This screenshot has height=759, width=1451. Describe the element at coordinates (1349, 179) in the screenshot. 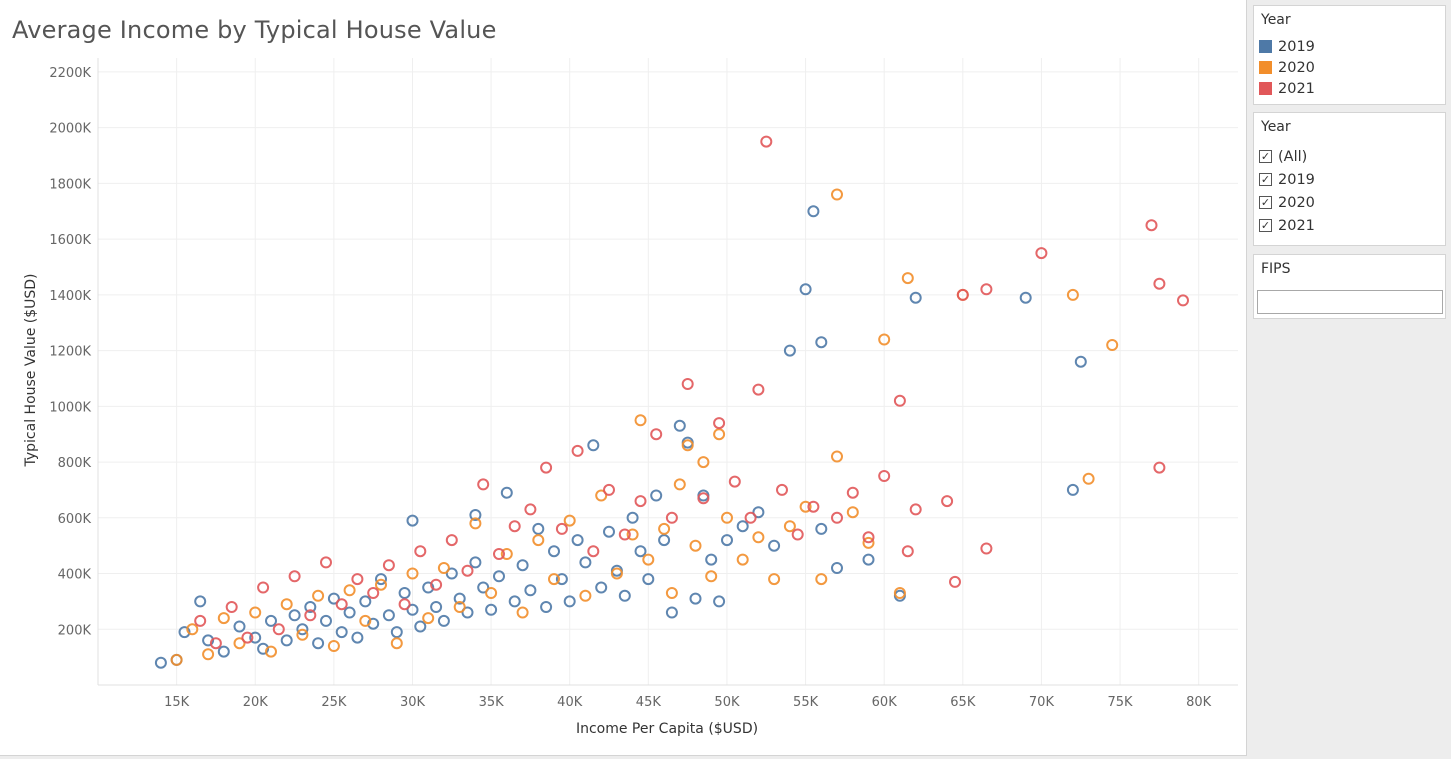

I see `filter-option-2019: ✓ 2019` at that location.